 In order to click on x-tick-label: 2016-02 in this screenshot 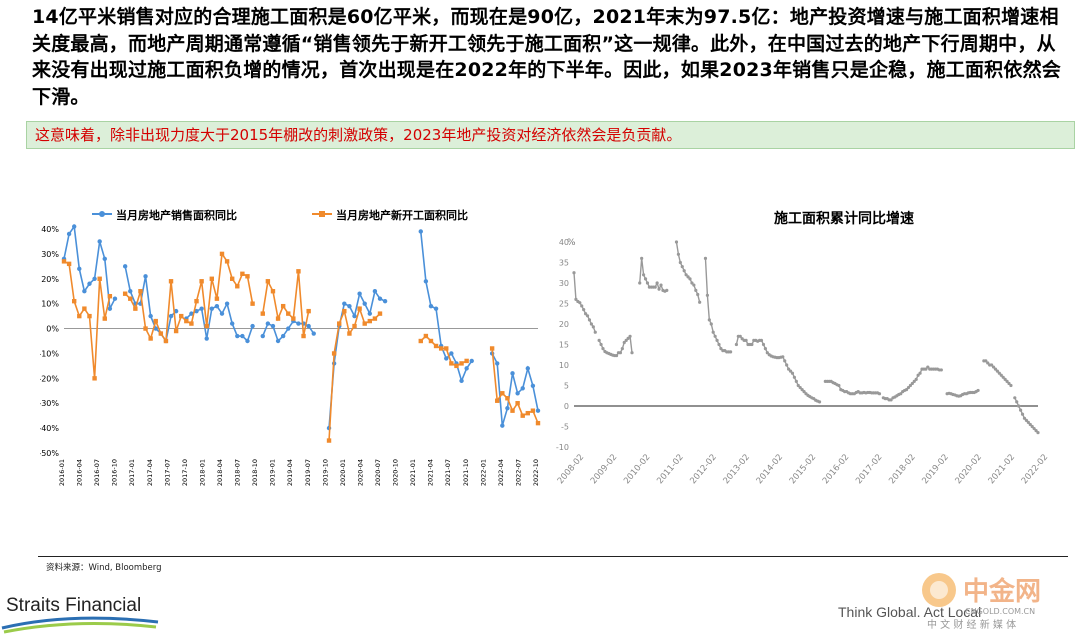, I will do `click(836, 470)`.